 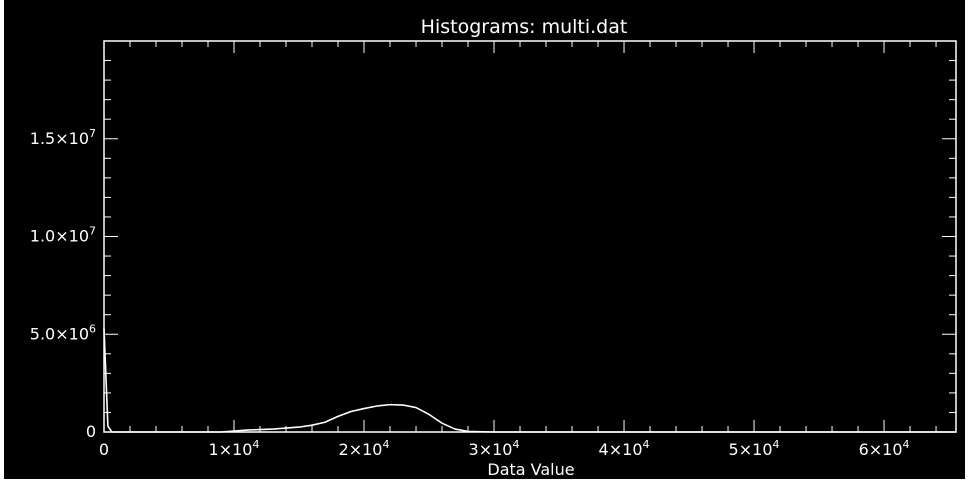 What do you see at coordinates (884, 448) in the screenshot?
I see `x-tick-label: 6×10⁴` at bounding box center [884, 448].